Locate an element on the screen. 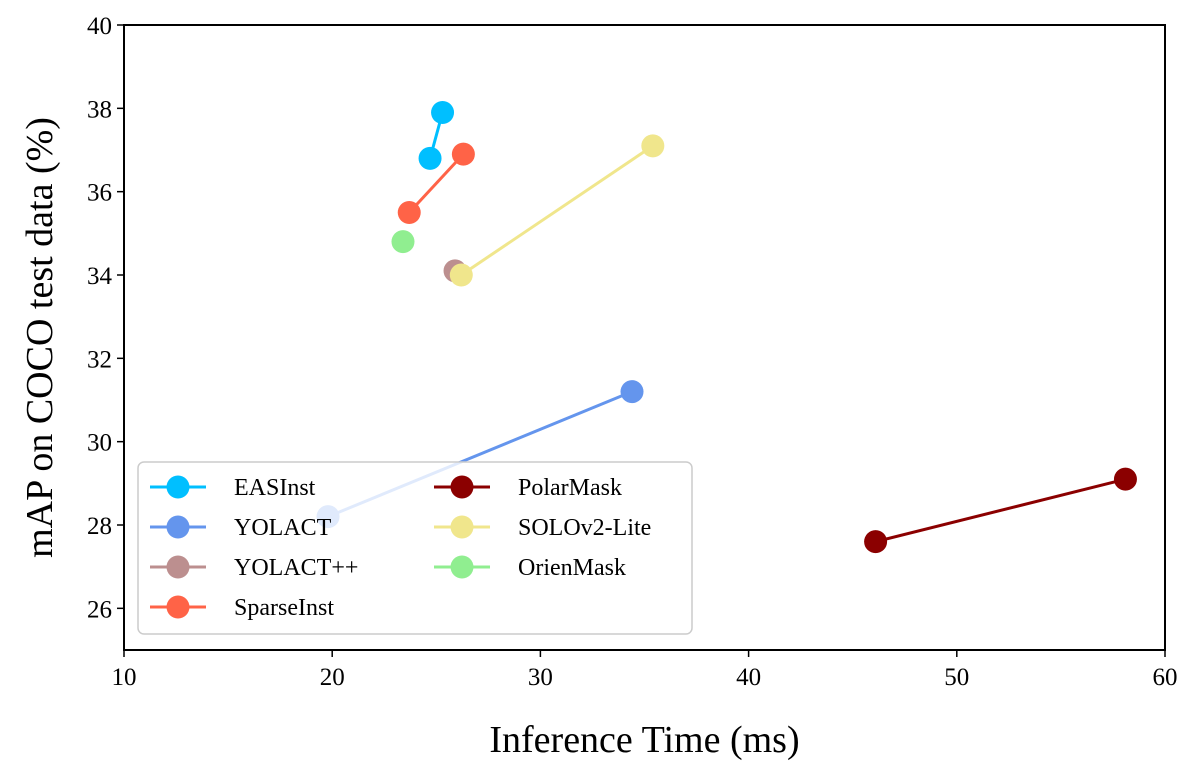 Image resolution: width=1189 pixels, height=766 pixels. y-tick-label: 26 is located at coordinates (99, 609).